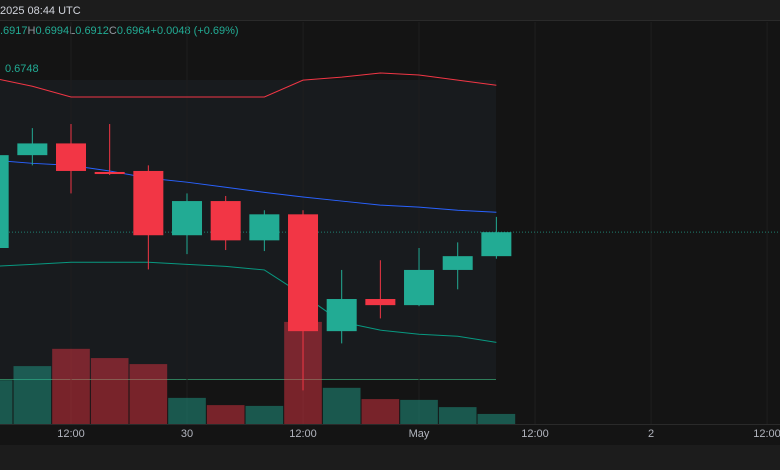 This screenshot has height=470, width=780. Describe the element at coordinates (390, 10) in the screenshot. I see `top-bar` at that location.